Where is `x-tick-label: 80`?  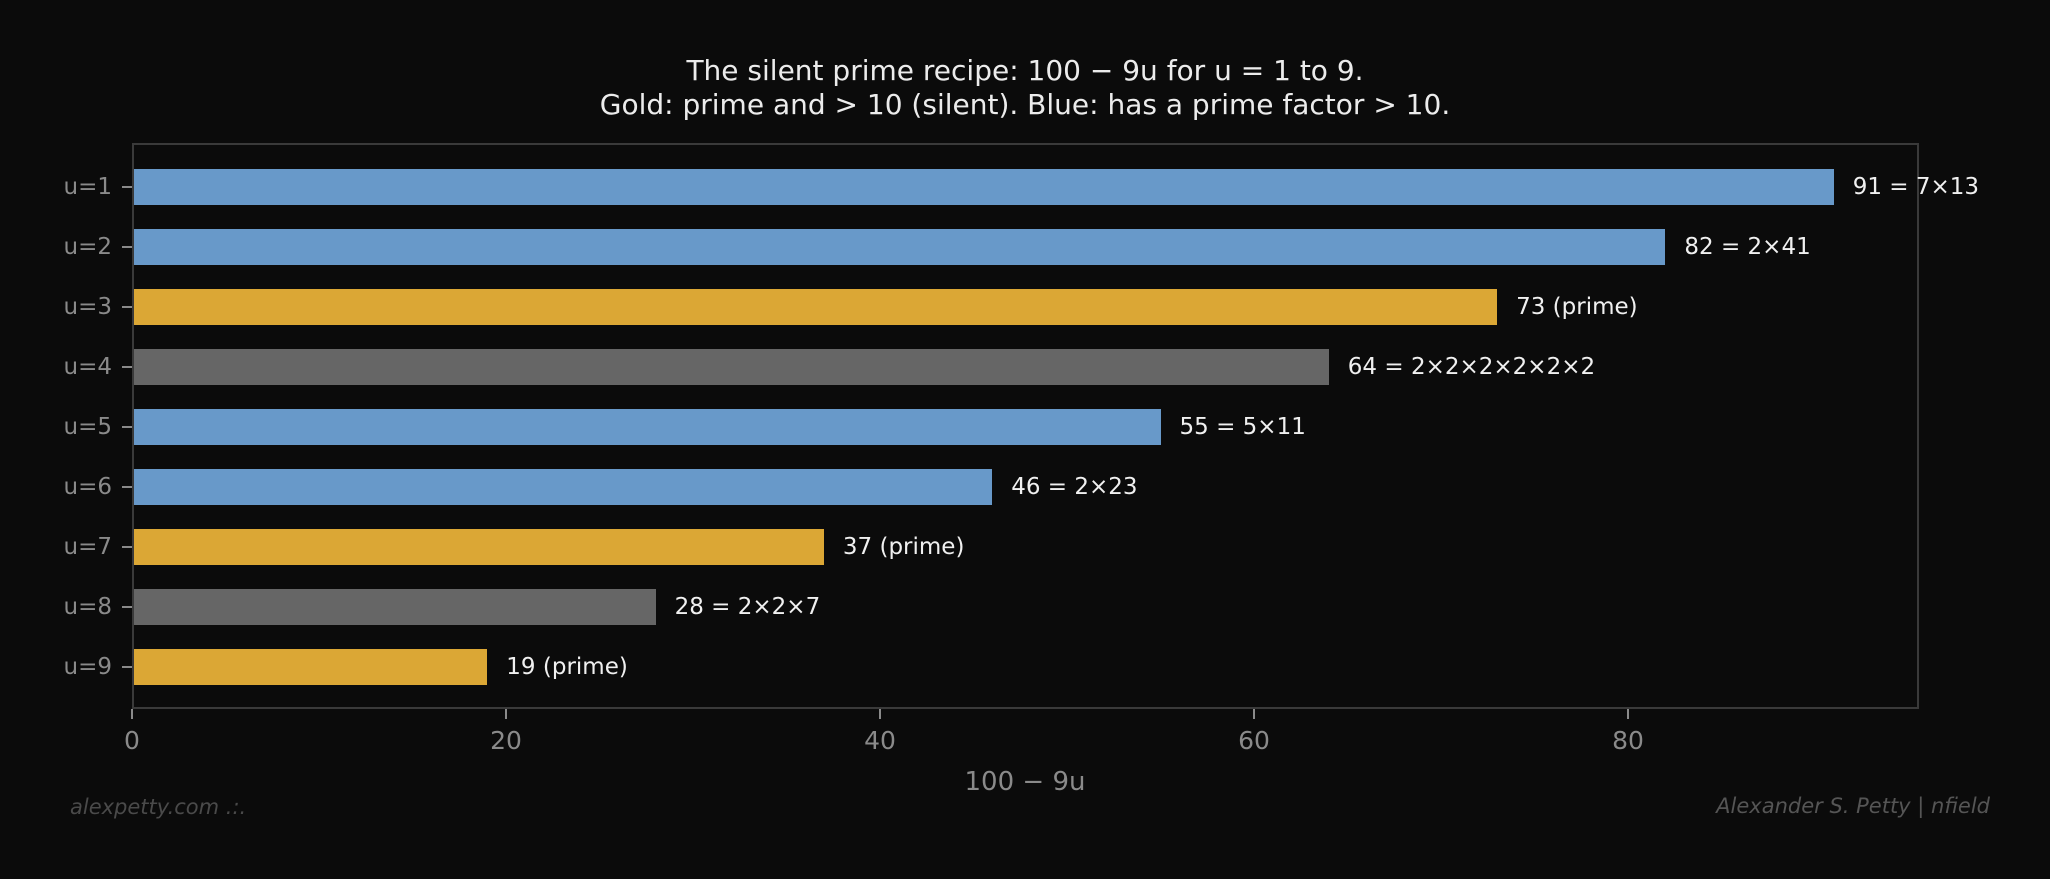 x-tick-label: 80 is located at coordinates (1628, 740).